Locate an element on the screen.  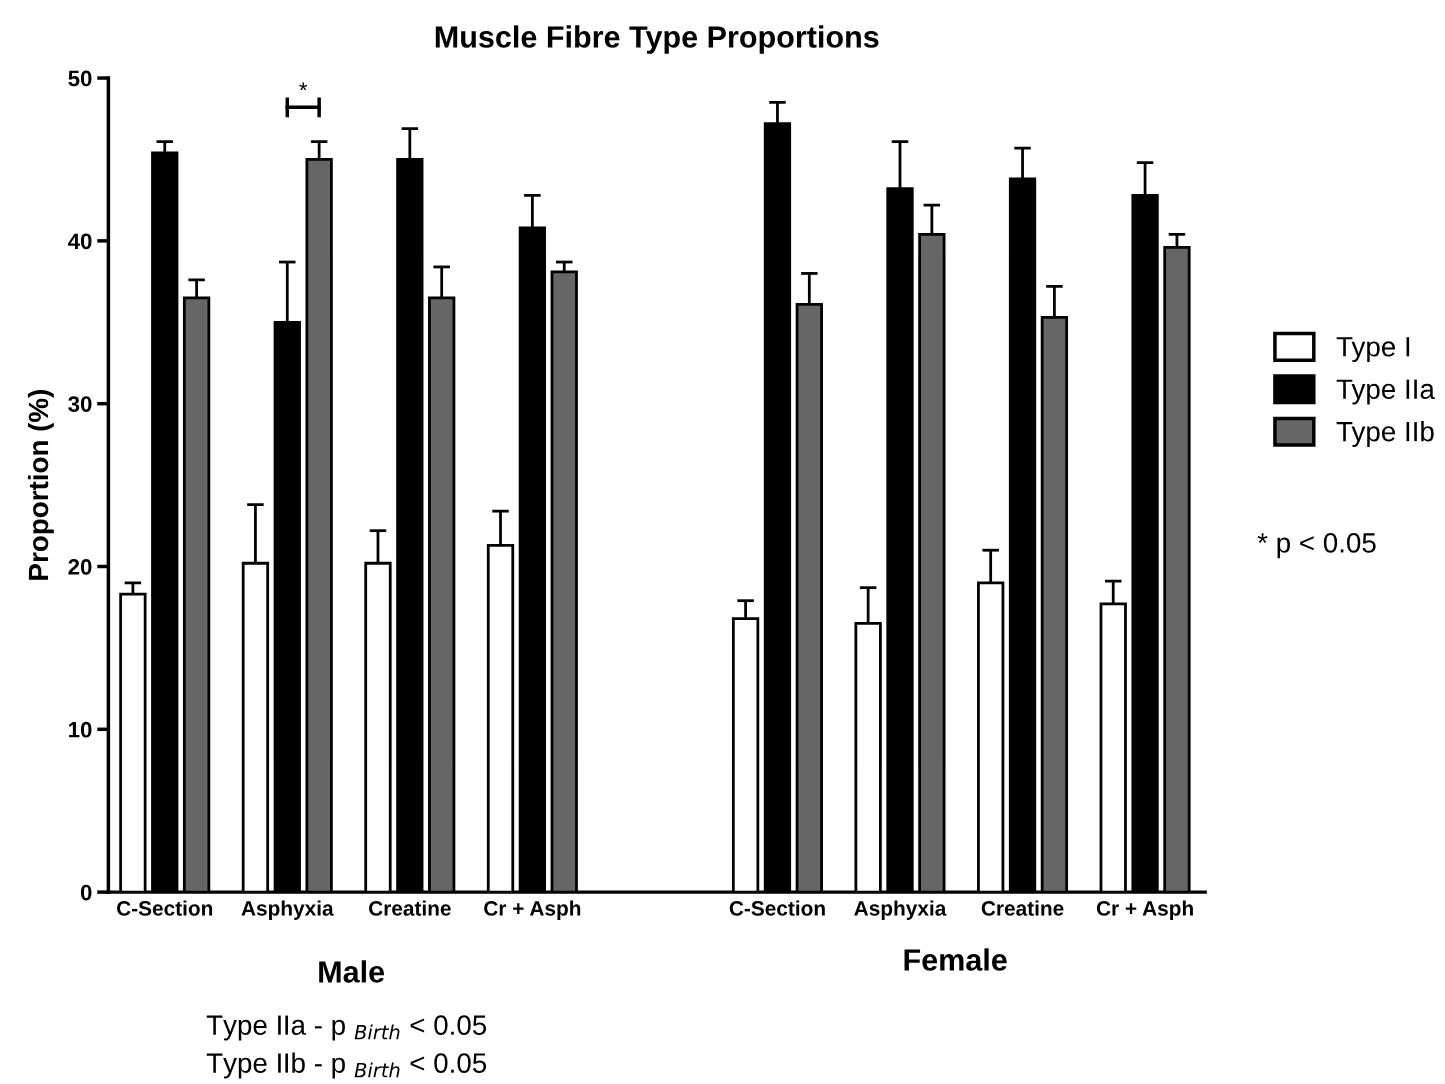
text: Type IIb - p $_{Birth}$ < 0.05 is located at coordinates (346, 1065).